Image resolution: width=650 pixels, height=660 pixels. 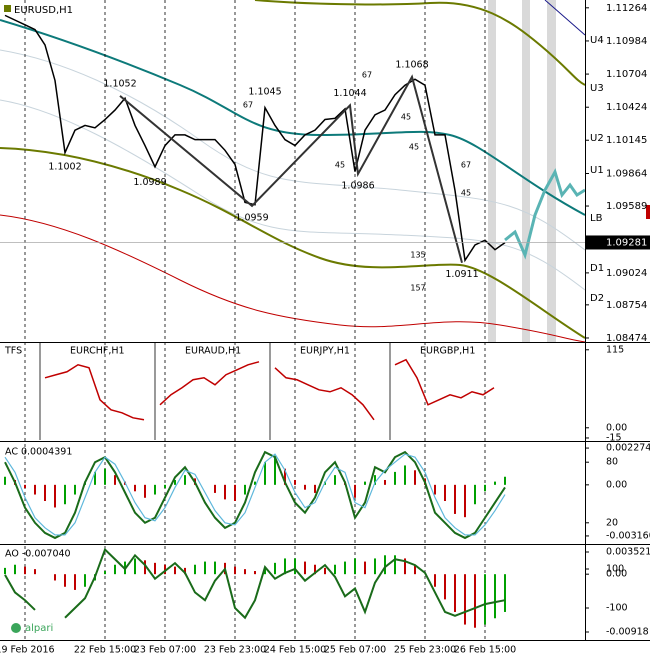 What do you see at coordinates (597, 170) in the screenshot?
I see `level-label: U1` at bounding box center [597, 170].